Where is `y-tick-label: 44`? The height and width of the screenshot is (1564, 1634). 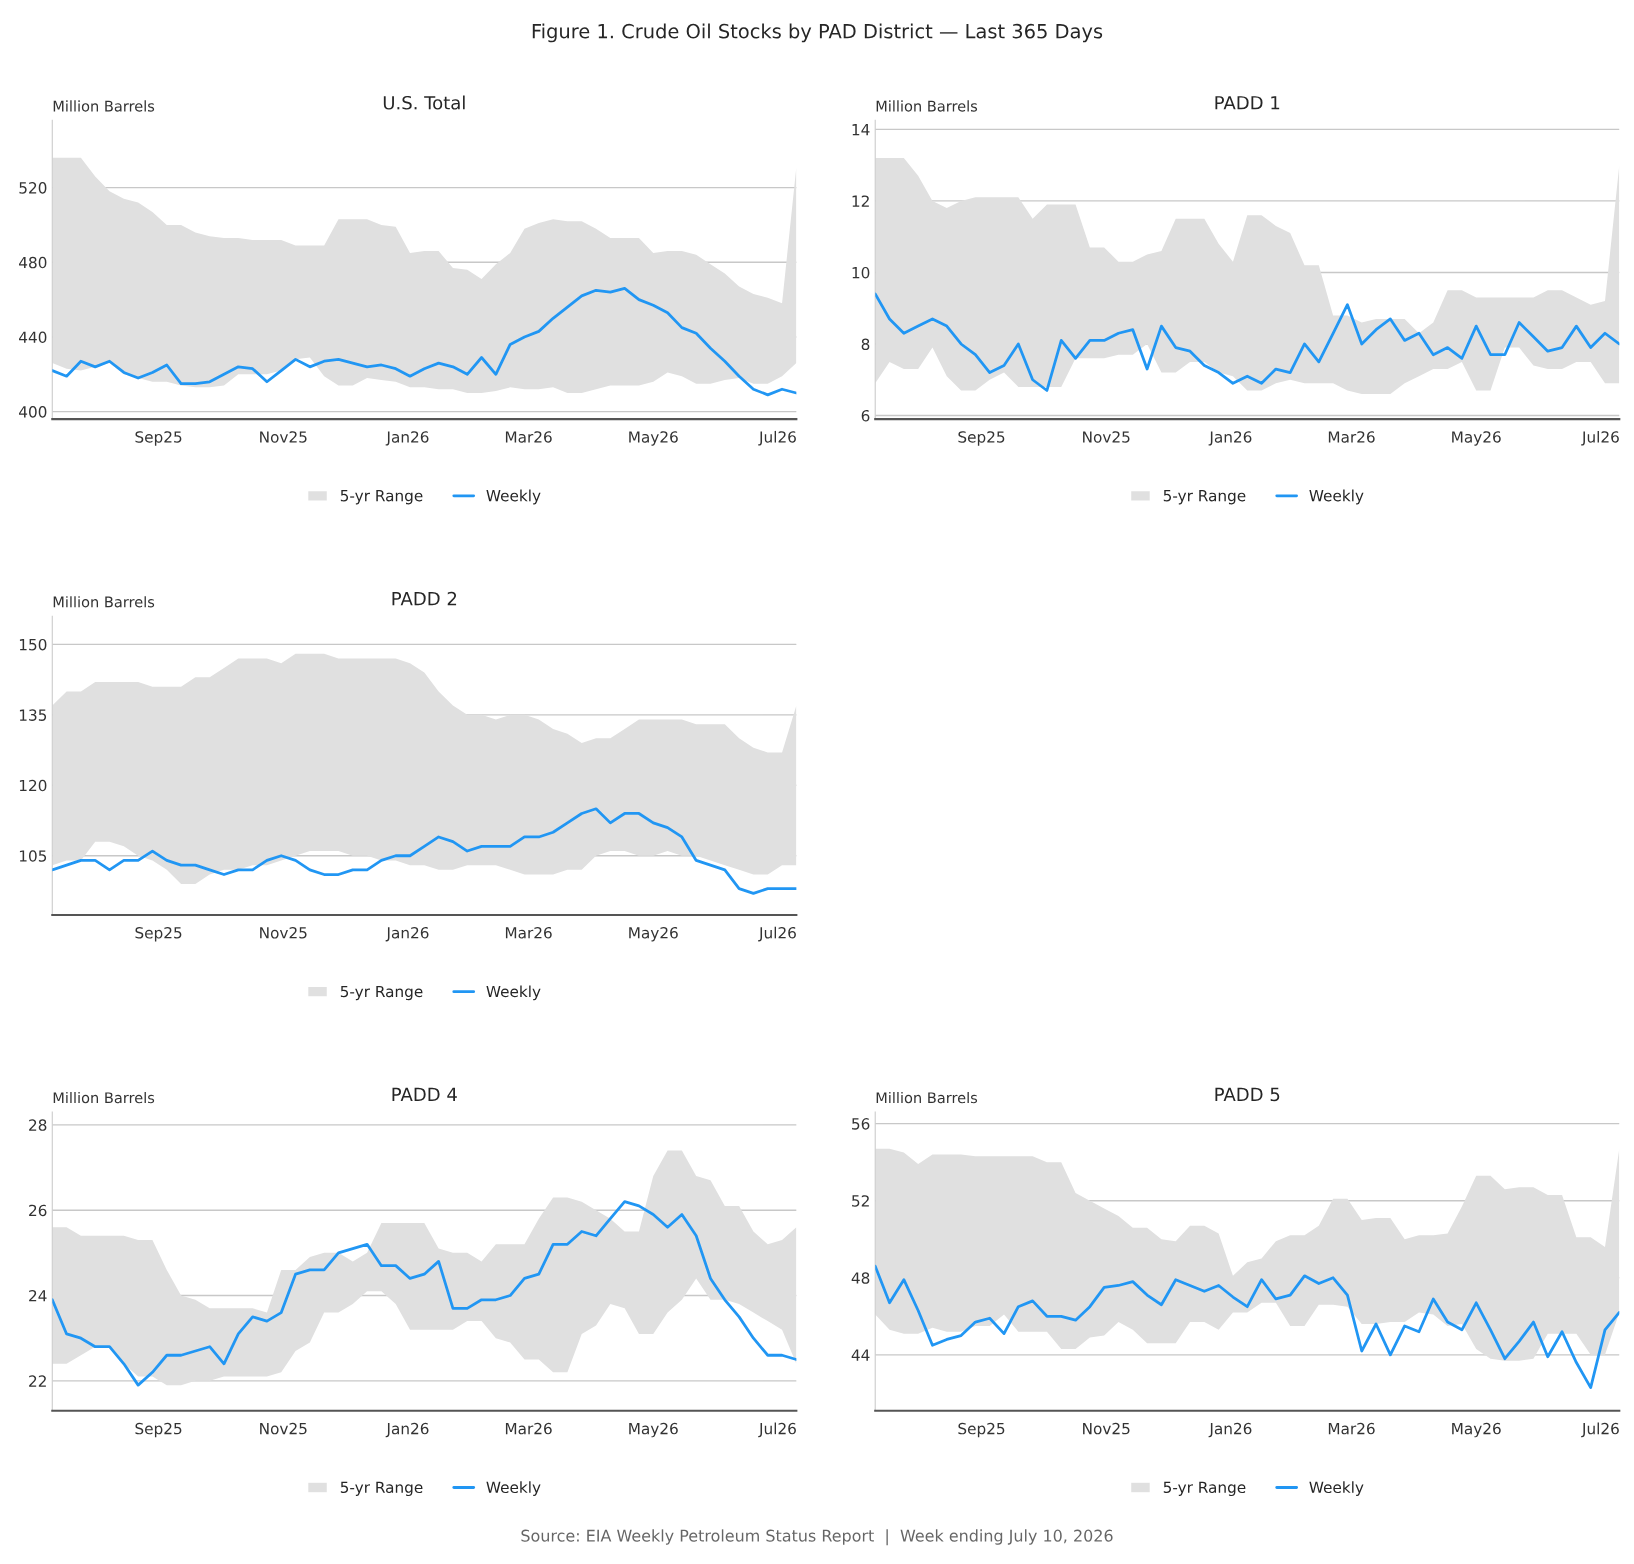 y-tick-label: 44 is located at coordinates (860, 1355).